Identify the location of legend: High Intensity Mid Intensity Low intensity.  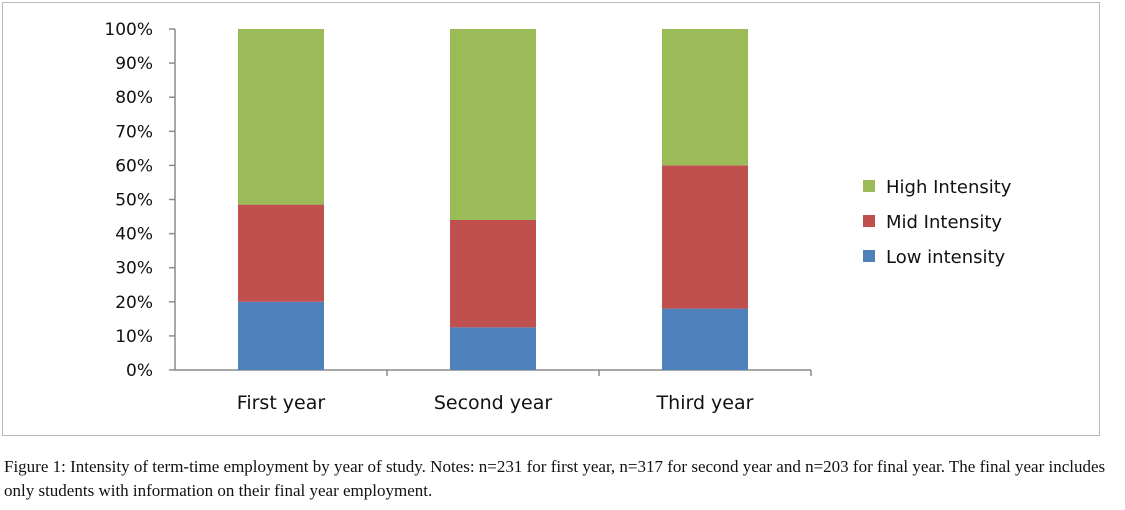
(937, 222).